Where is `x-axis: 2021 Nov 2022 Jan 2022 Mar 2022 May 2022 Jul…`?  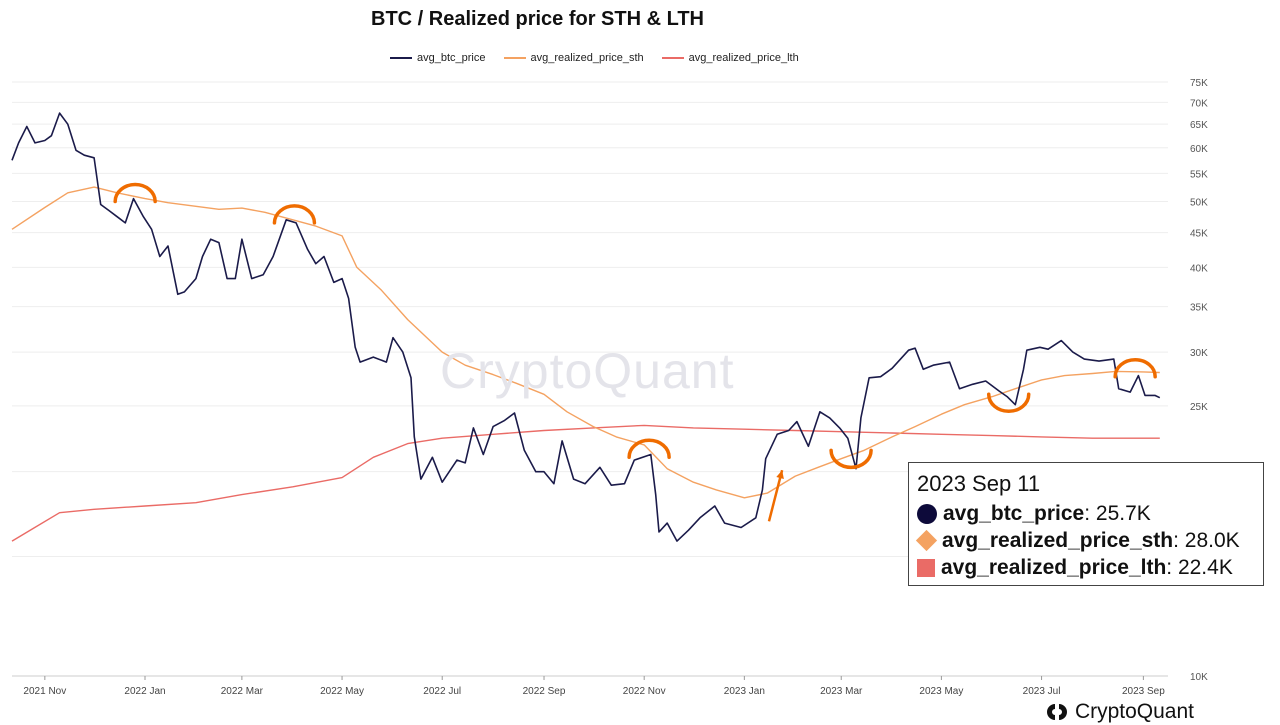 x-axis: 2021 Nov 2022 Jan 2022 Mar 2022 May 2022 Jul… is located at coordinates (590, 686).